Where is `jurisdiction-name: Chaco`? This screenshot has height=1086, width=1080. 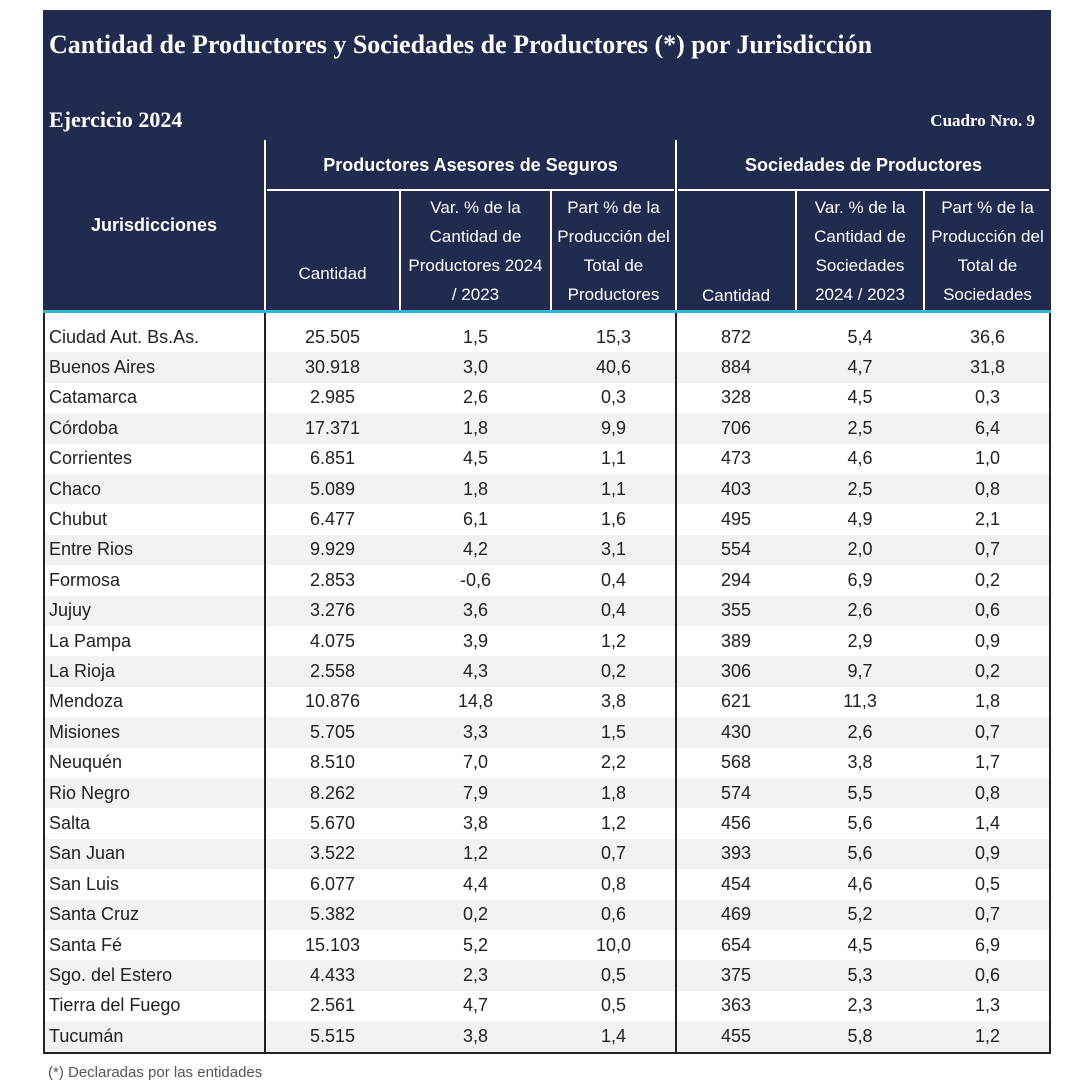
jurisdiction-name: Chaco is located at coordinates (75, 488).